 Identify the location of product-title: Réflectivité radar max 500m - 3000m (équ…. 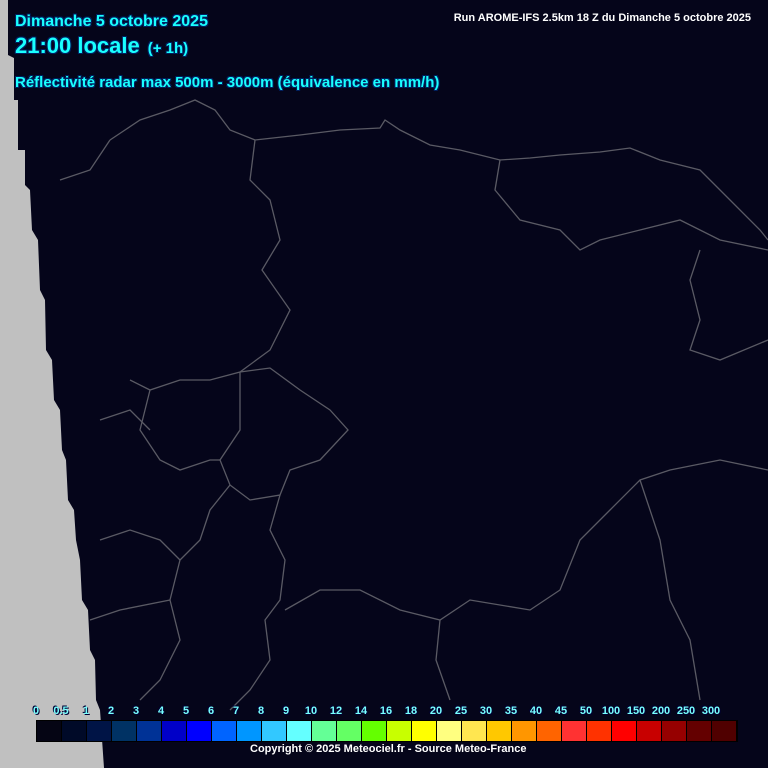
(227, 82).